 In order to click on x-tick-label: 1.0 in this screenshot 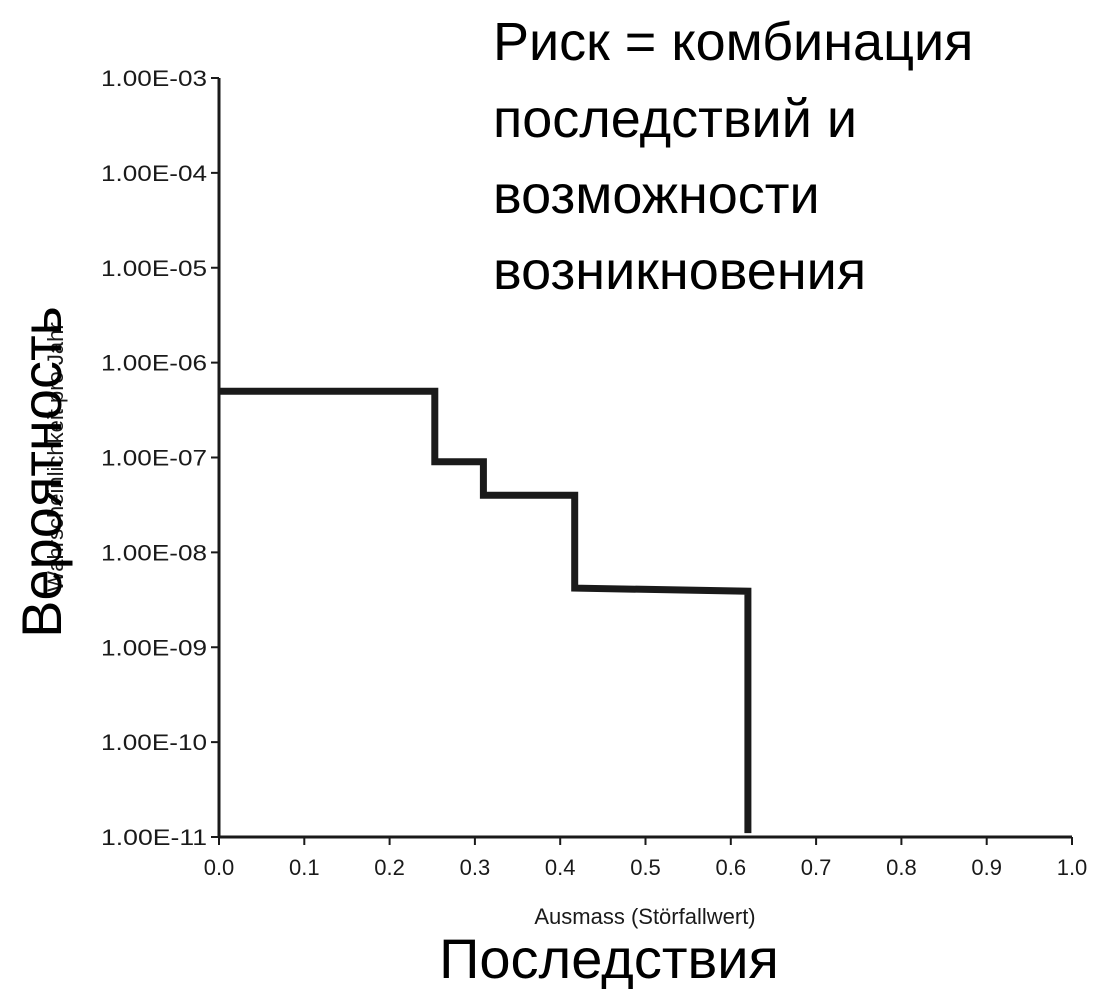, I will do `click(1072, 867)`.